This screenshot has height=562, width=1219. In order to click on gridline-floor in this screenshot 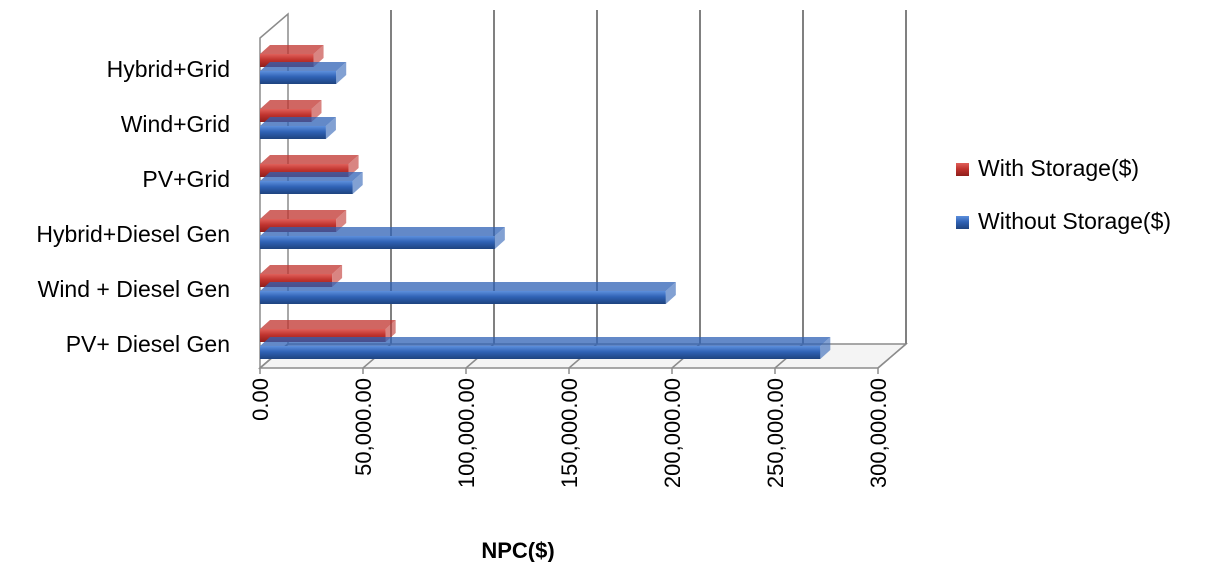, I will do `click(892, 356)`.